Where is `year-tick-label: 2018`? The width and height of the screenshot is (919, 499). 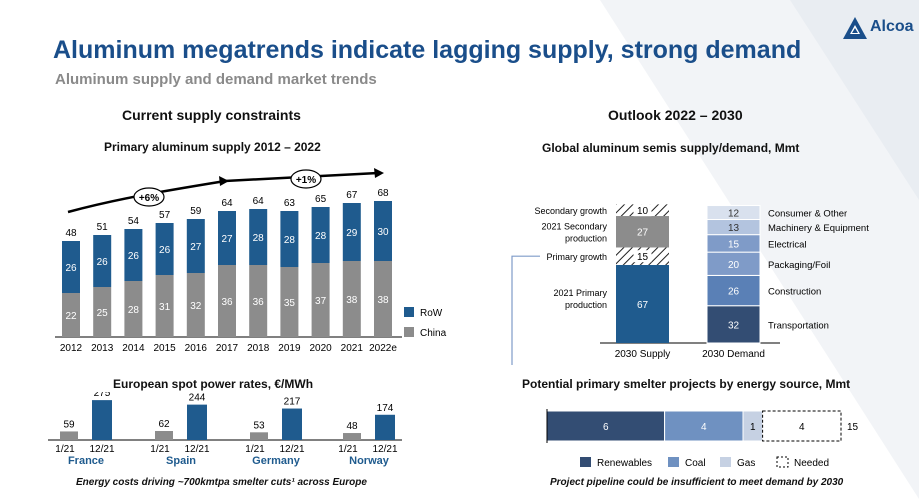 year-tick-label: 2018 is located at coordinates (258, 348).